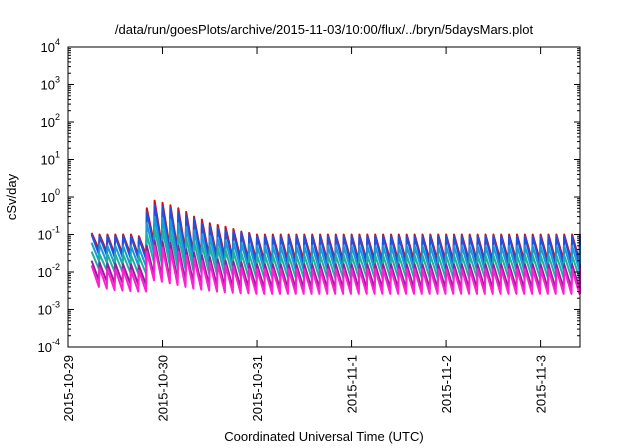 Image resolution: width=640 pixels, height=448 pixels. What do you see at coordinates (50, 121) in the screenshot?
I see `y-tick-label: 10²` at bounding box center [50, 121].